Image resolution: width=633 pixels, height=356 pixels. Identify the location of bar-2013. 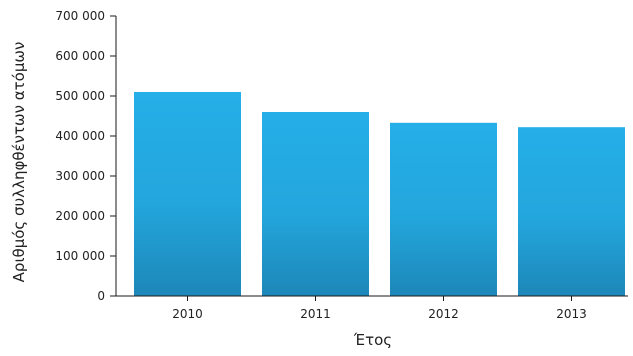
(571, 211).